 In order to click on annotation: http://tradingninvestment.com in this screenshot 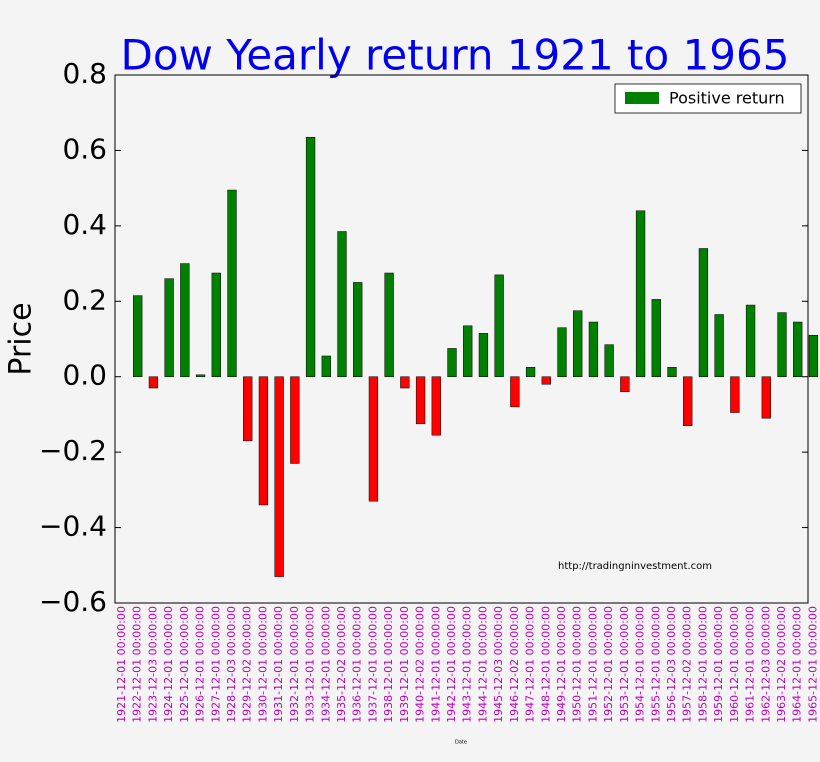, I will do `click(635, 566)`.